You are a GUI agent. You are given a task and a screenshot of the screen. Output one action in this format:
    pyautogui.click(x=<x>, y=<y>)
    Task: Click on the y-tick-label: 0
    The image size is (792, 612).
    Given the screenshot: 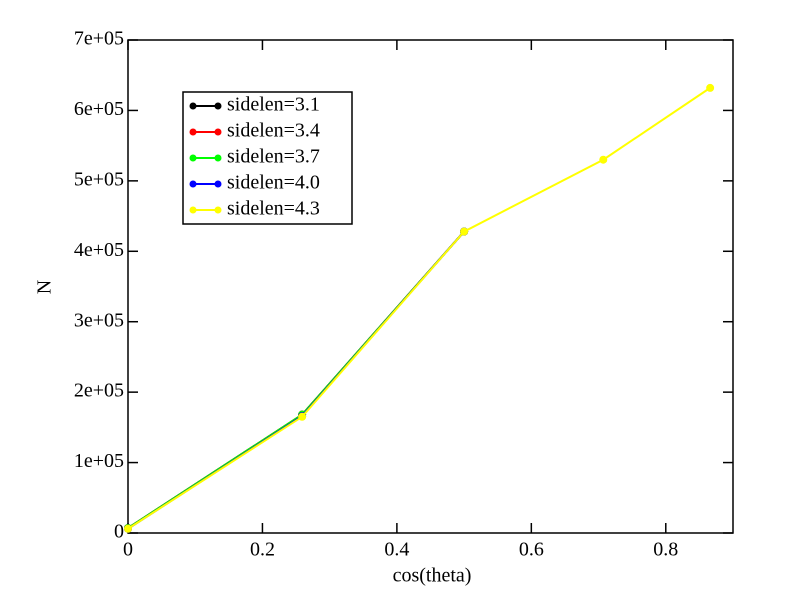 What is the action you would take?
    pyautogui.click(x=119, y=532)
    